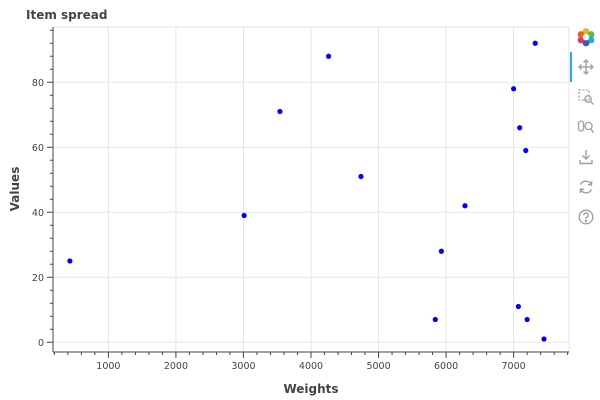 This screenshot has height=400, width=600. I want to click on y-tick-label: 60, so click(38, 148).